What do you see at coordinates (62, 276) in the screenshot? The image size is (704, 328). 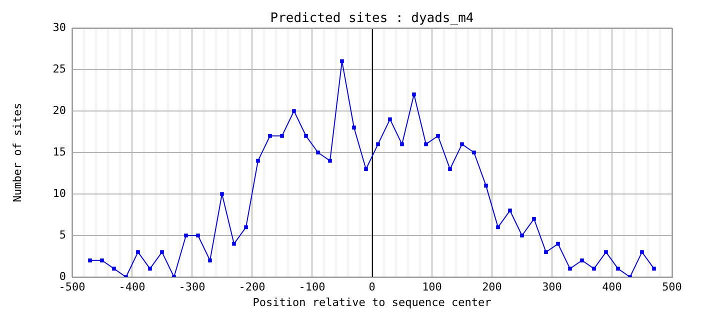 I see `y-tick-label: 0` at bounding box center [62, 276].